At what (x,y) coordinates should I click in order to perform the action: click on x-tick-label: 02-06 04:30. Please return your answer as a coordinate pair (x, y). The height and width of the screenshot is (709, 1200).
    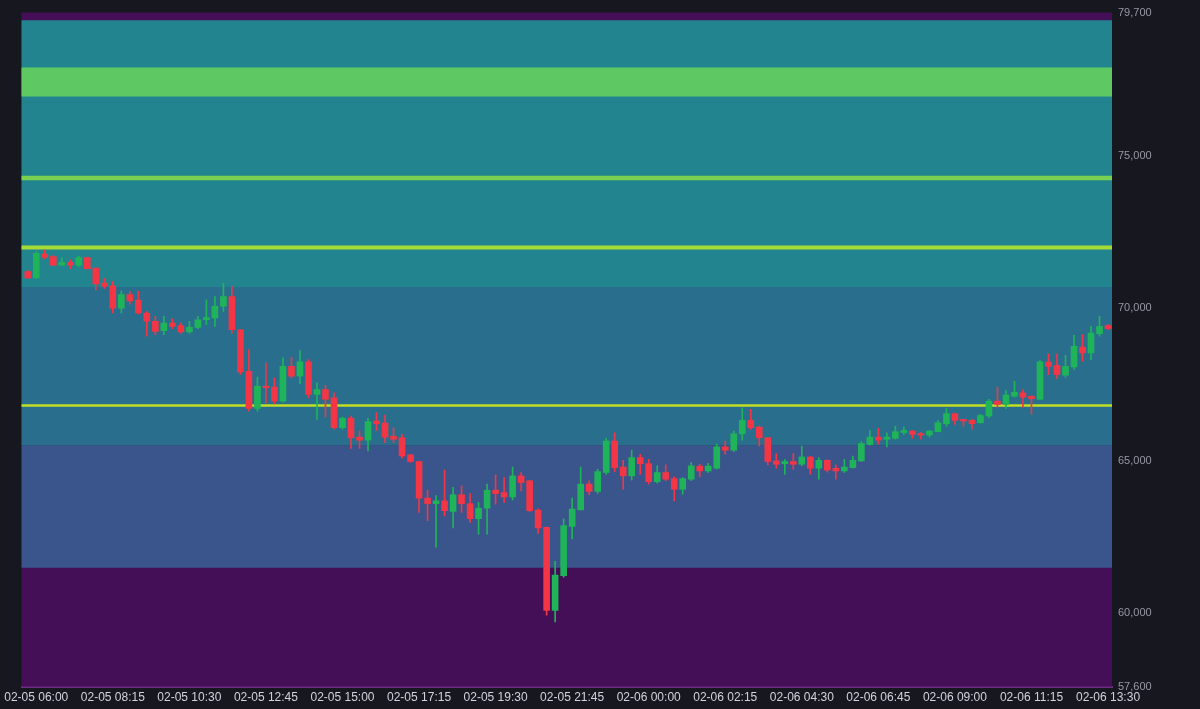
    Looking at the image, I should click on (802, 697).